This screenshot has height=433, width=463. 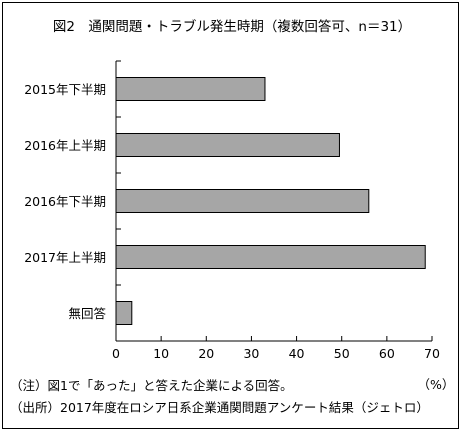 I want to click on x-axis-unit-label: （%）, so click(x=436, y=384).